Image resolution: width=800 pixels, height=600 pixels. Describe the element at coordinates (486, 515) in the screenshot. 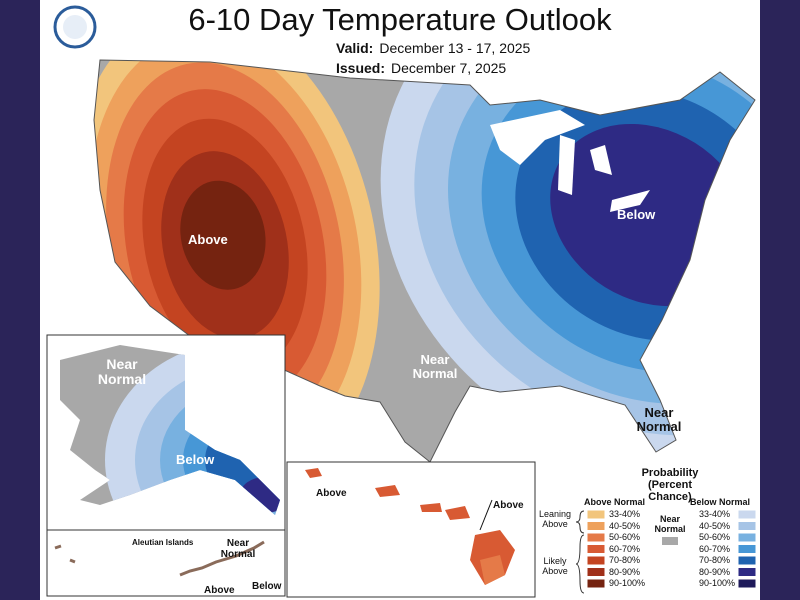

I see `pointer` at that location.